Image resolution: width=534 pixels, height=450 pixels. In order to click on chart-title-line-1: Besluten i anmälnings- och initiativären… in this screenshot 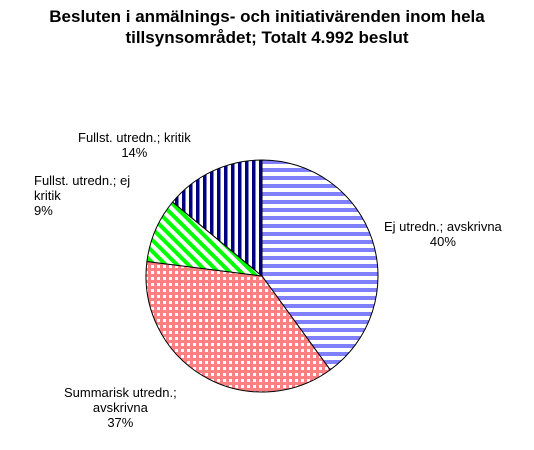, I will do `click(267, 16)`.